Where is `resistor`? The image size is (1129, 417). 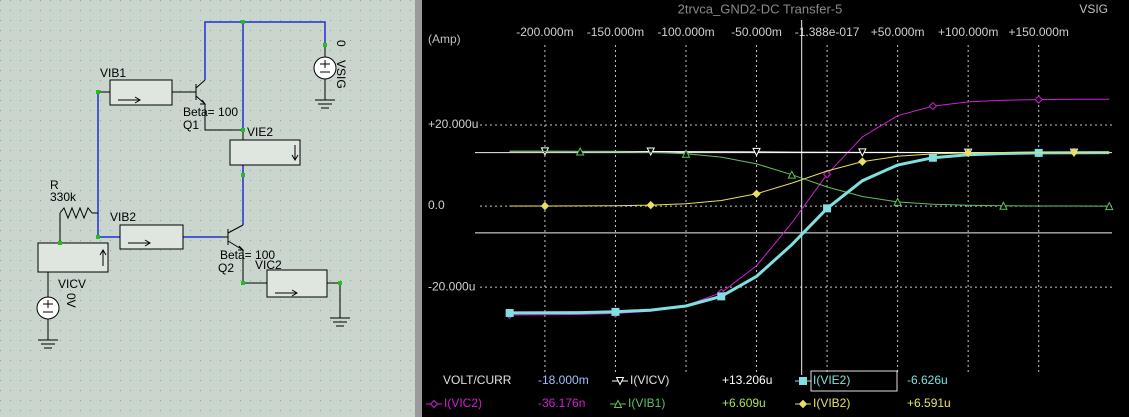 resistor is located at coordinates (76, 213).